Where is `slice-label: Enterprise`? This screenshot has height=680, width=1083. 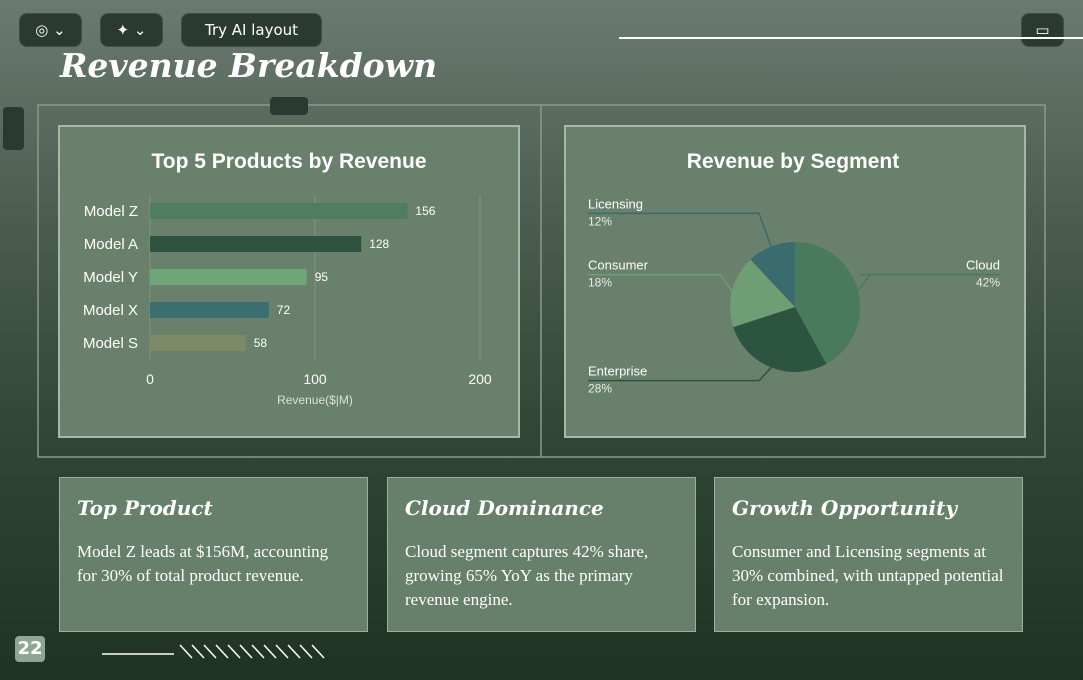 slice-label: Enterprise is located at coordinates (617, 371).